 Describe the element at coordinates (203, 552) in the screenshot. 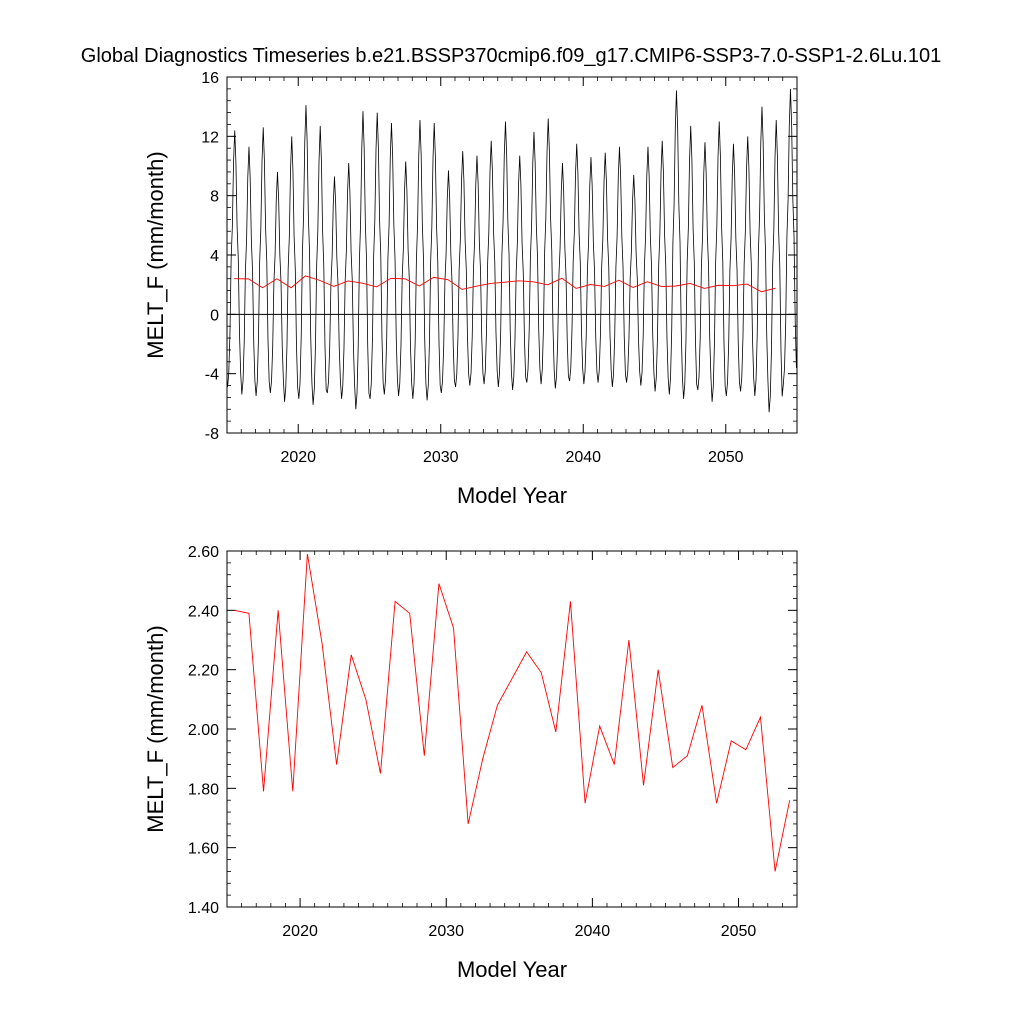

I see `y-tick-label: 2.60` at that location.